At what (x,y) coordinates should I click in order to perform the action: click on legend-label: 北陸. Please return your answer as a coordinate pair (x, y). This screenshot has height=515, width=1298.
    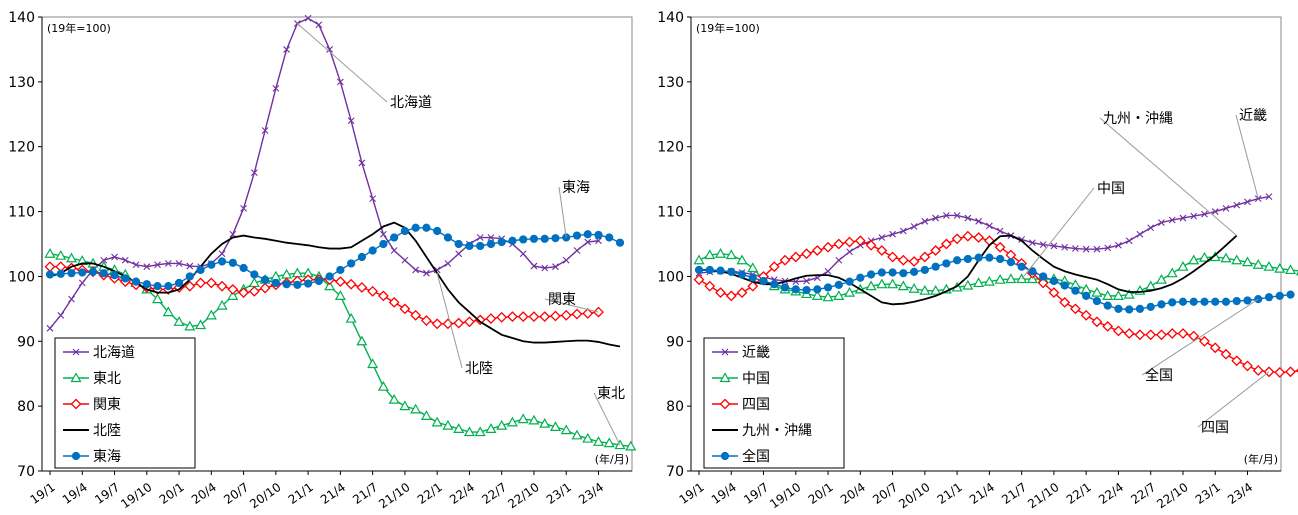
    Looking at the image, I should click on (107, 431).